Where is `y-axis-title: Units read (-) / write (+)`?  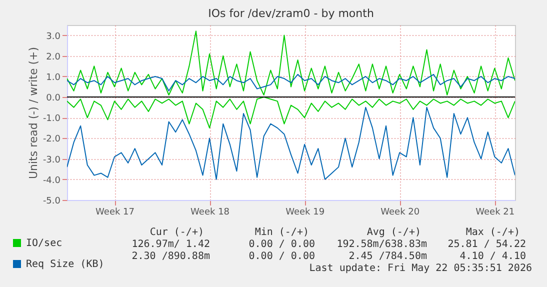 y-axis-title: Units read (-) / write (+) is located at coordinates (33, 113).